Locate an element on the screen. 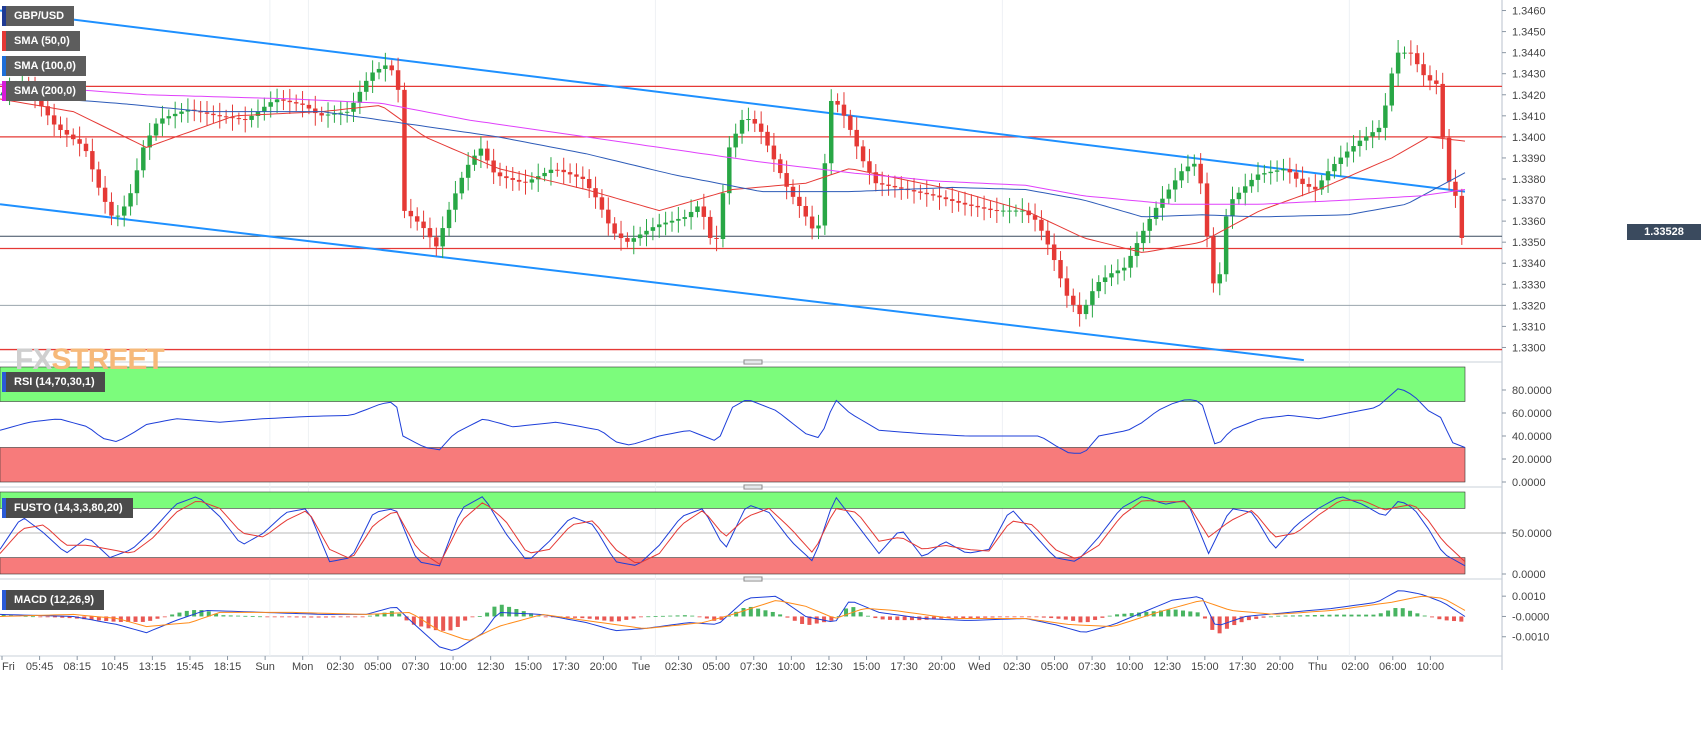 The width and height of the screenshot is (1707, 743). stoch-oversold-band is located at coordinates (733, 566).